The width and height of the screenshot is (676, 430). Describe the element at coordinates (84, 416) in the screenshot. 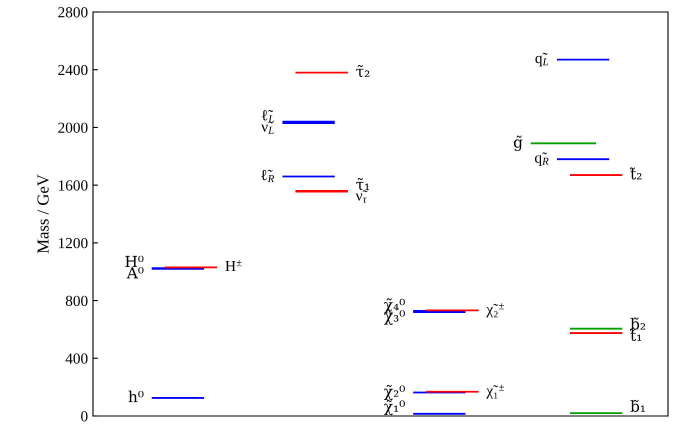

I see `y-tick-label: 0` at that location.